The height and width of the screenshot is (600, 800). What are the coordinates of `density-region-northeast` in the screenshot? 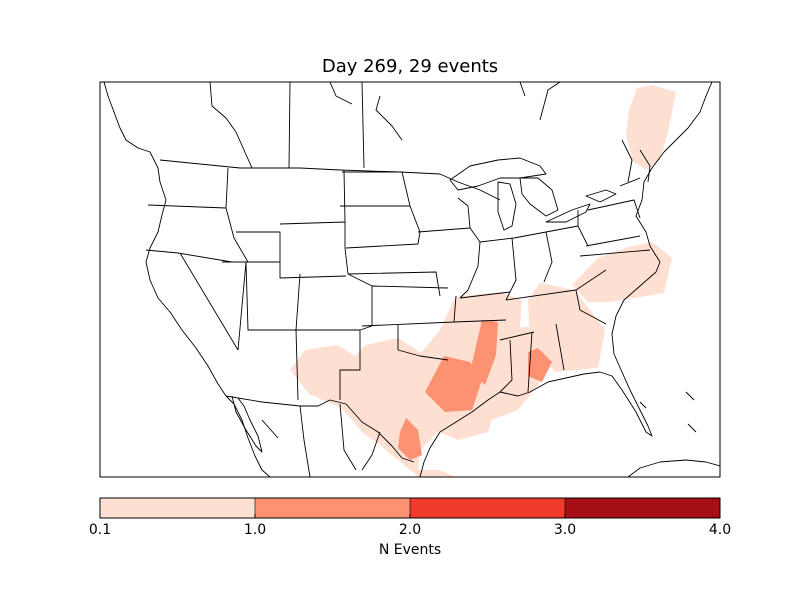 It's located at (651, 127).